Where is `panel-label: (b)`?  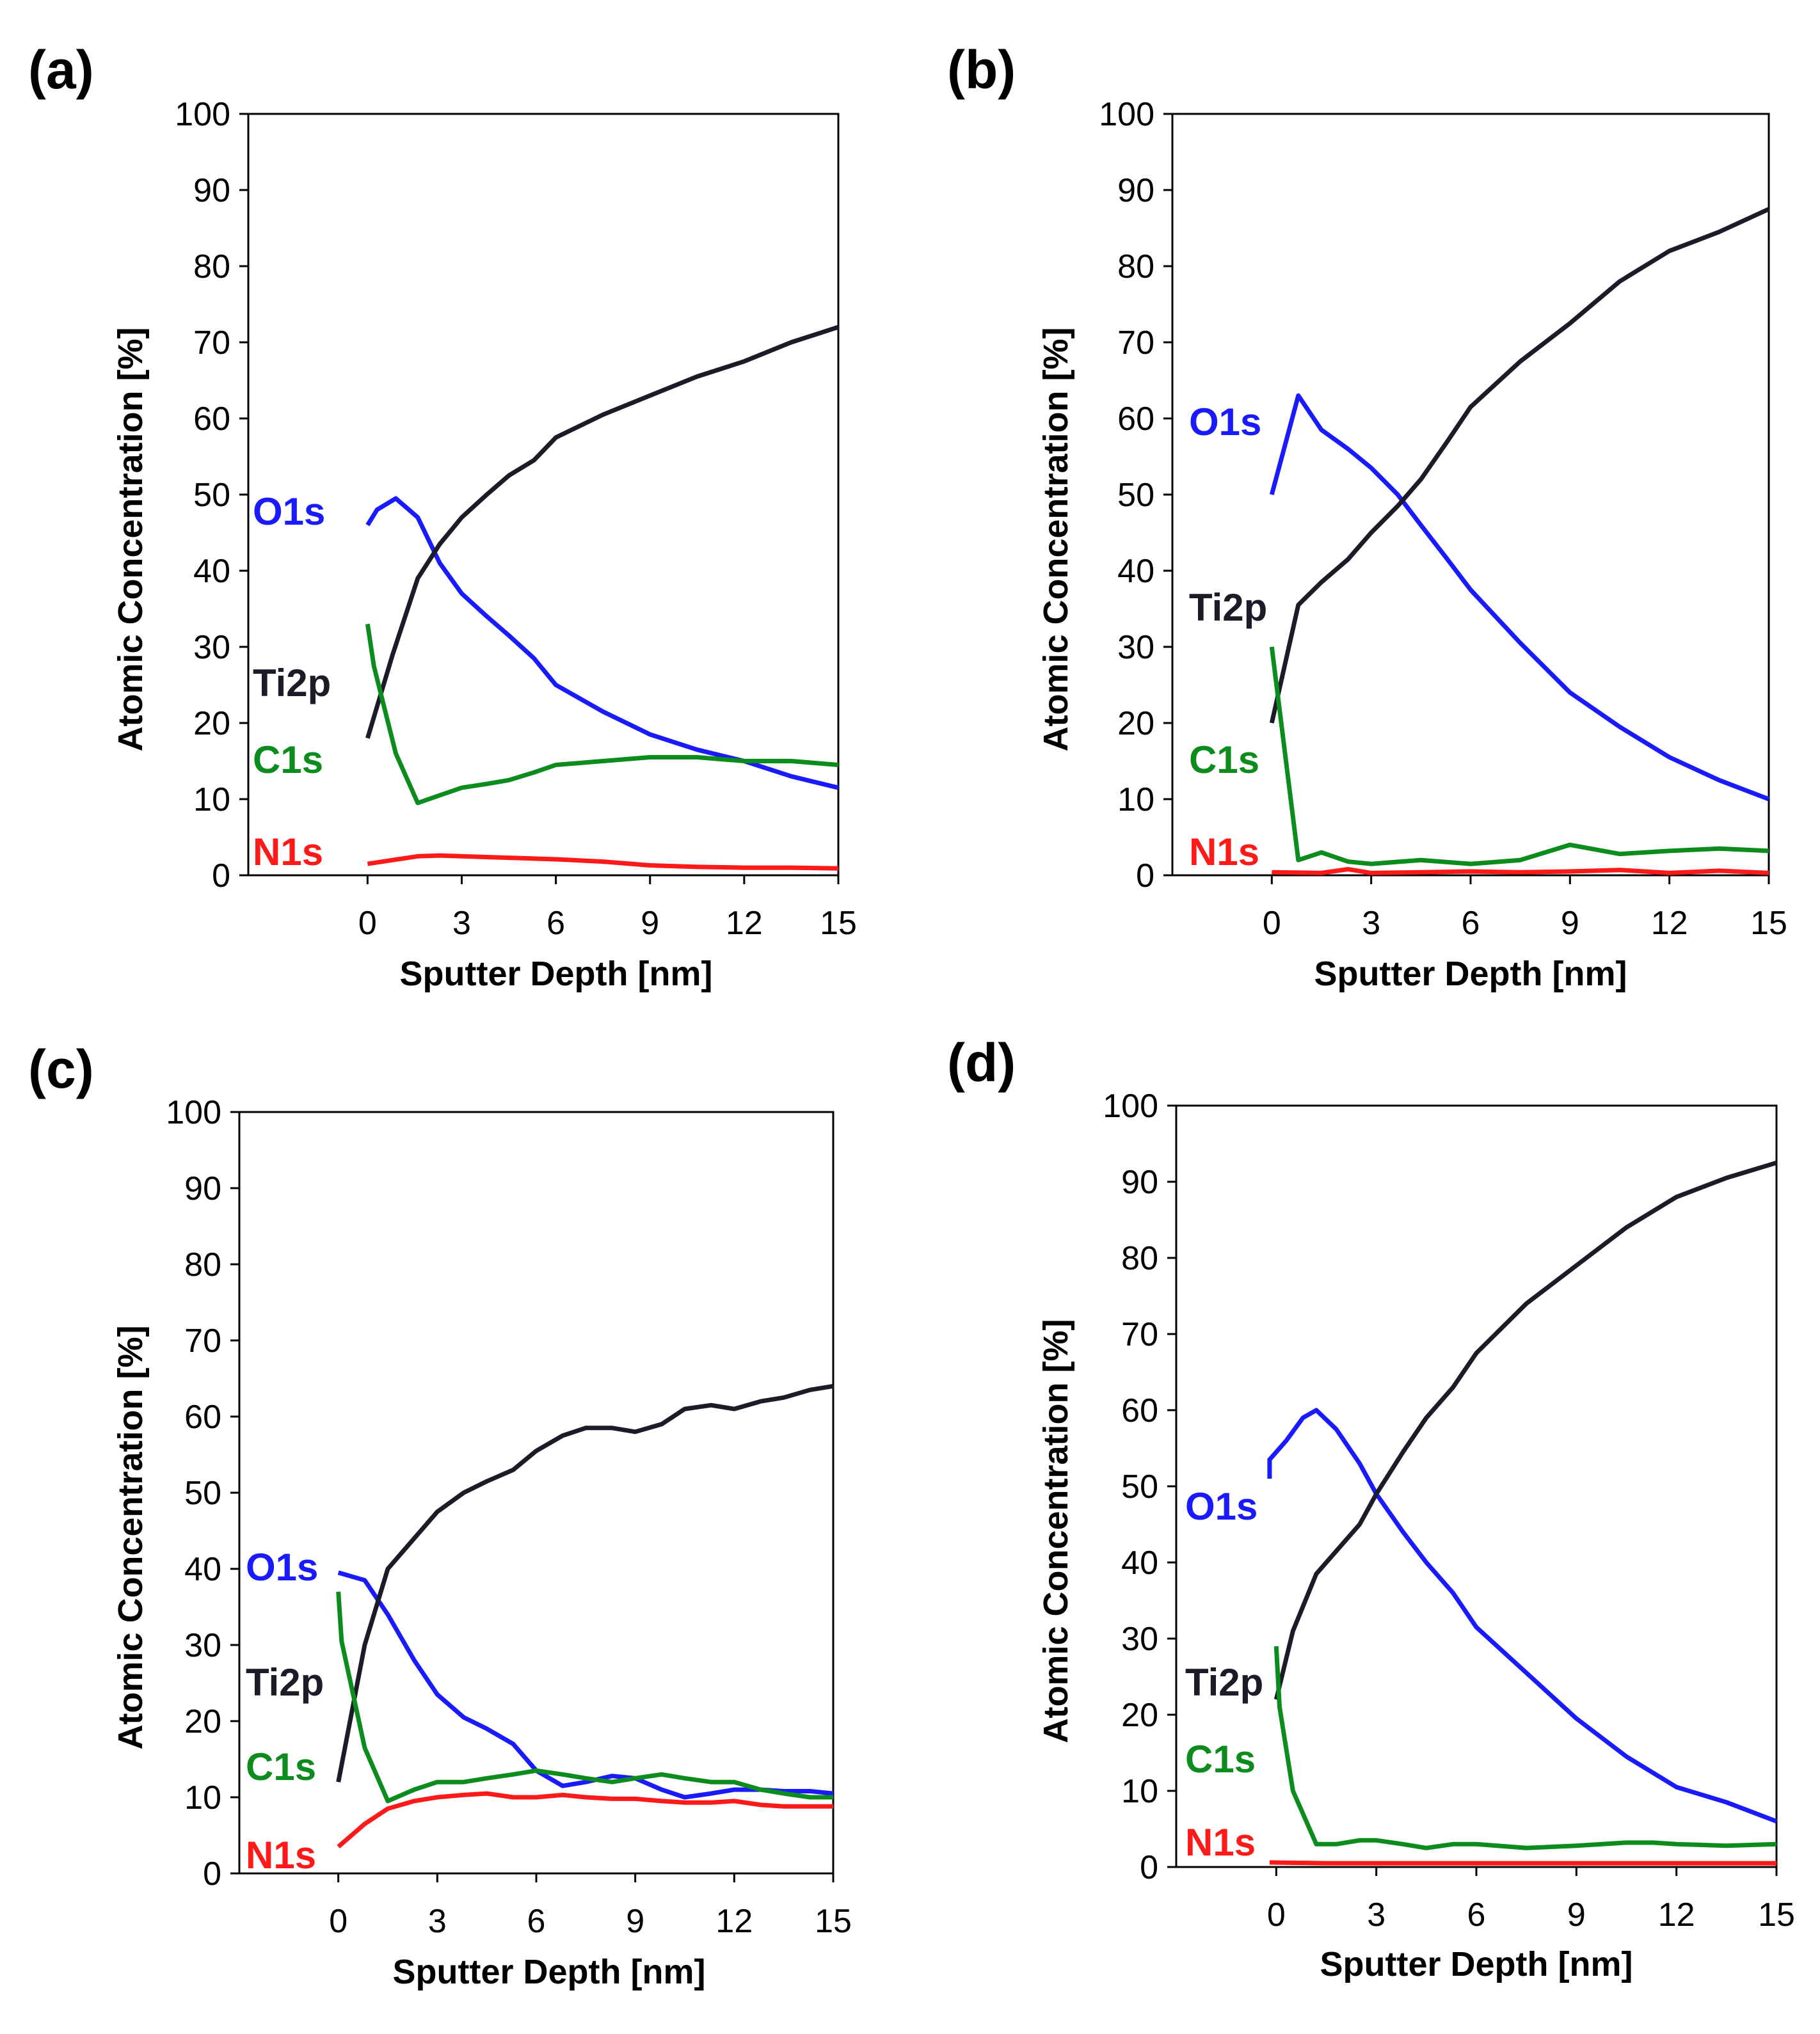 panel-label: (b) is located at coordinates (981, 70).